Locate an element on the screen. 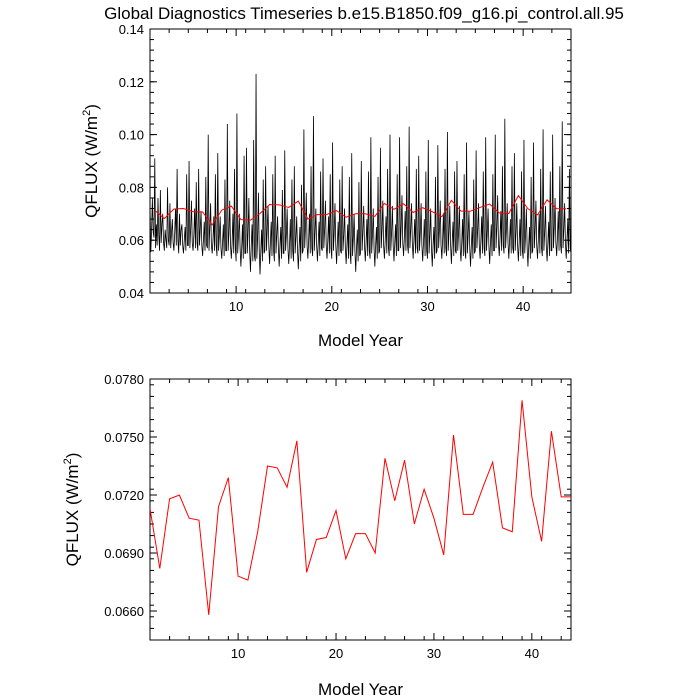 Image resolution: width=700 pixels, height=700 pixels. y-tick-label: 0.14 is located at coordinates (131, 29).